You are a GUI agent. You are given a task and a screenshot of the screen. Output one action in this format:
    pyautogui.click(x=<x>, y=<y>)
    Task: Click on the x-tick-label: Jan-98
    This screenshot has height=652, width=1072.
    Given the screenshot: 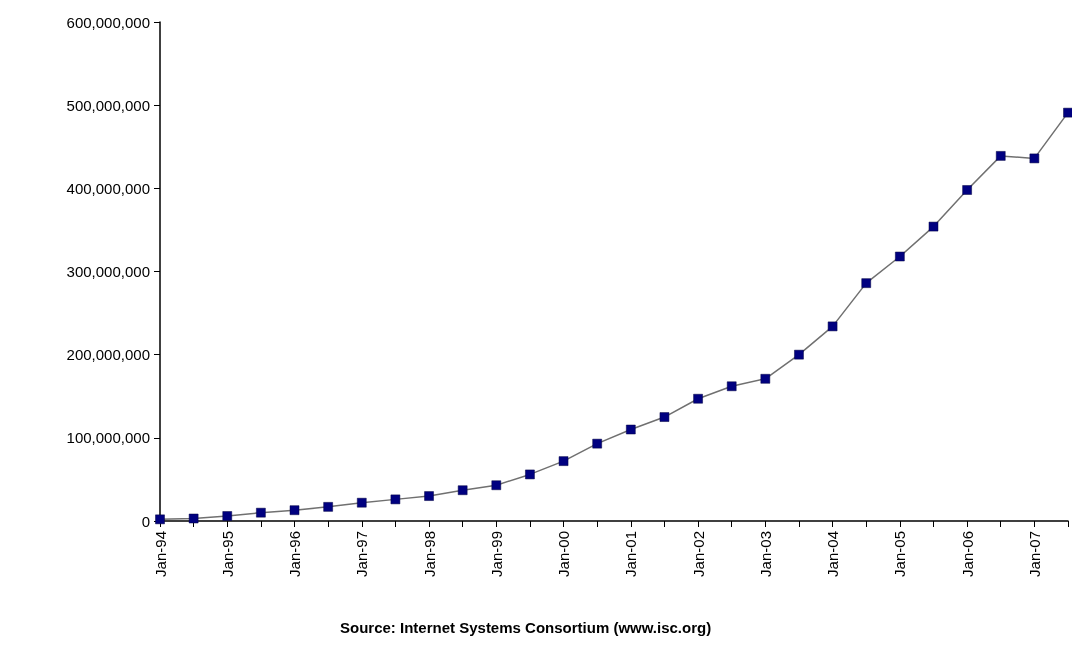 What is the action you would take?
    pyautogui.click(x=429, y=554)
    